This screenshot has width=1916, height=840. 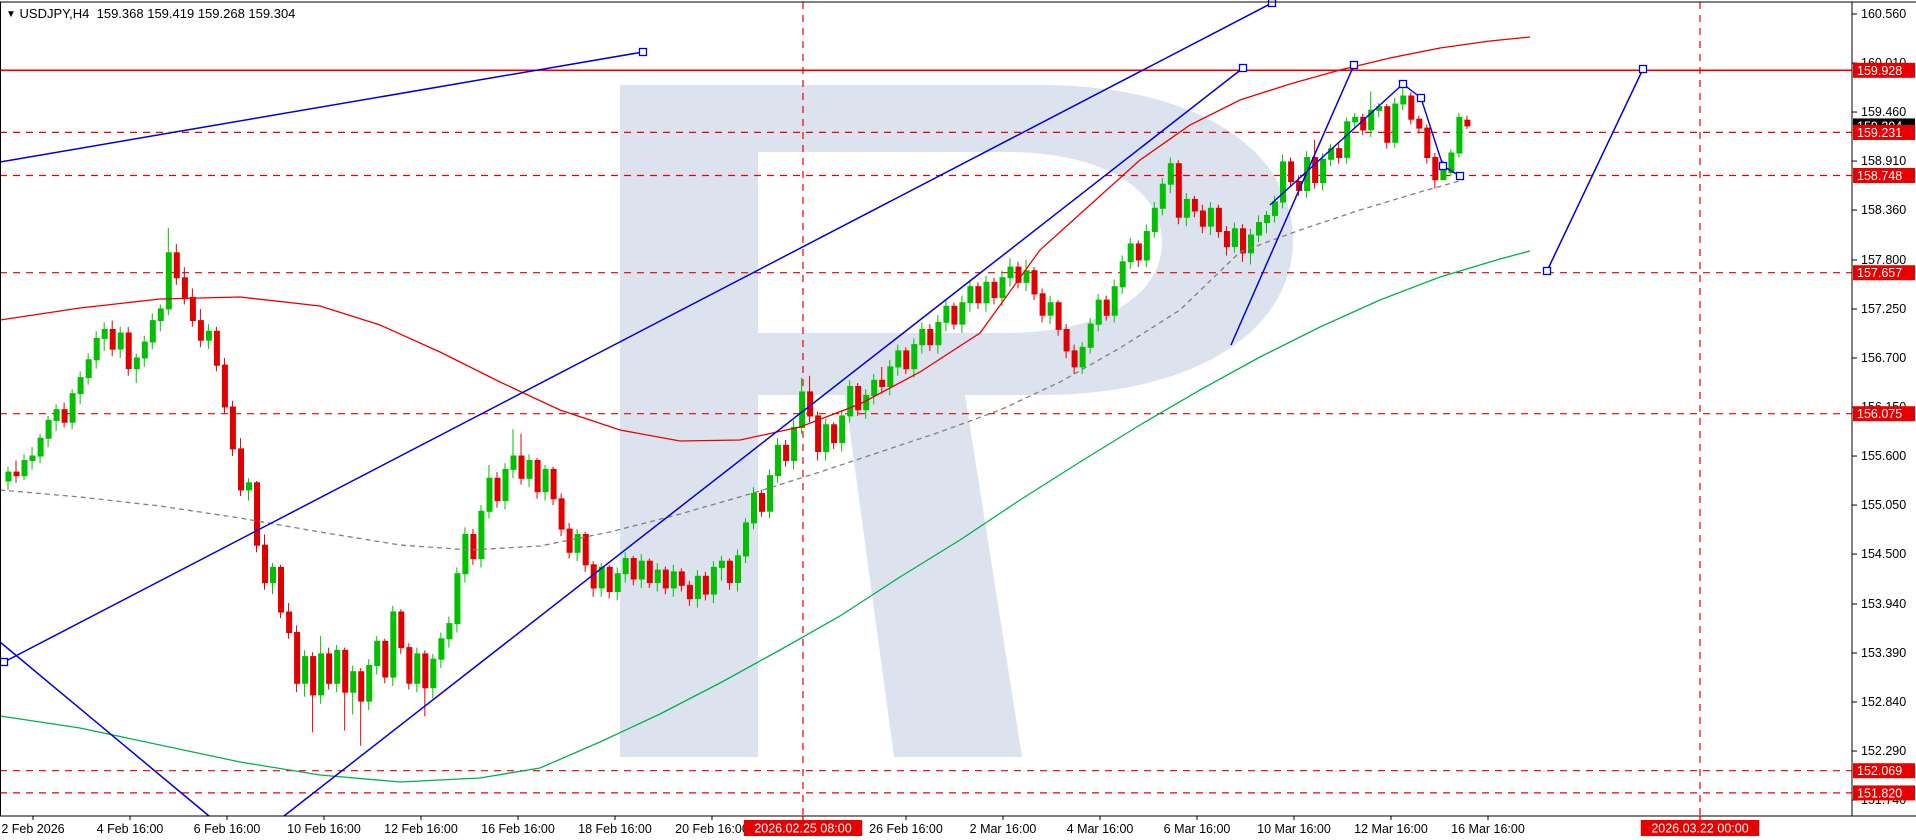 I want to click on upper-left-line-segment, so click(x=322, y=107).